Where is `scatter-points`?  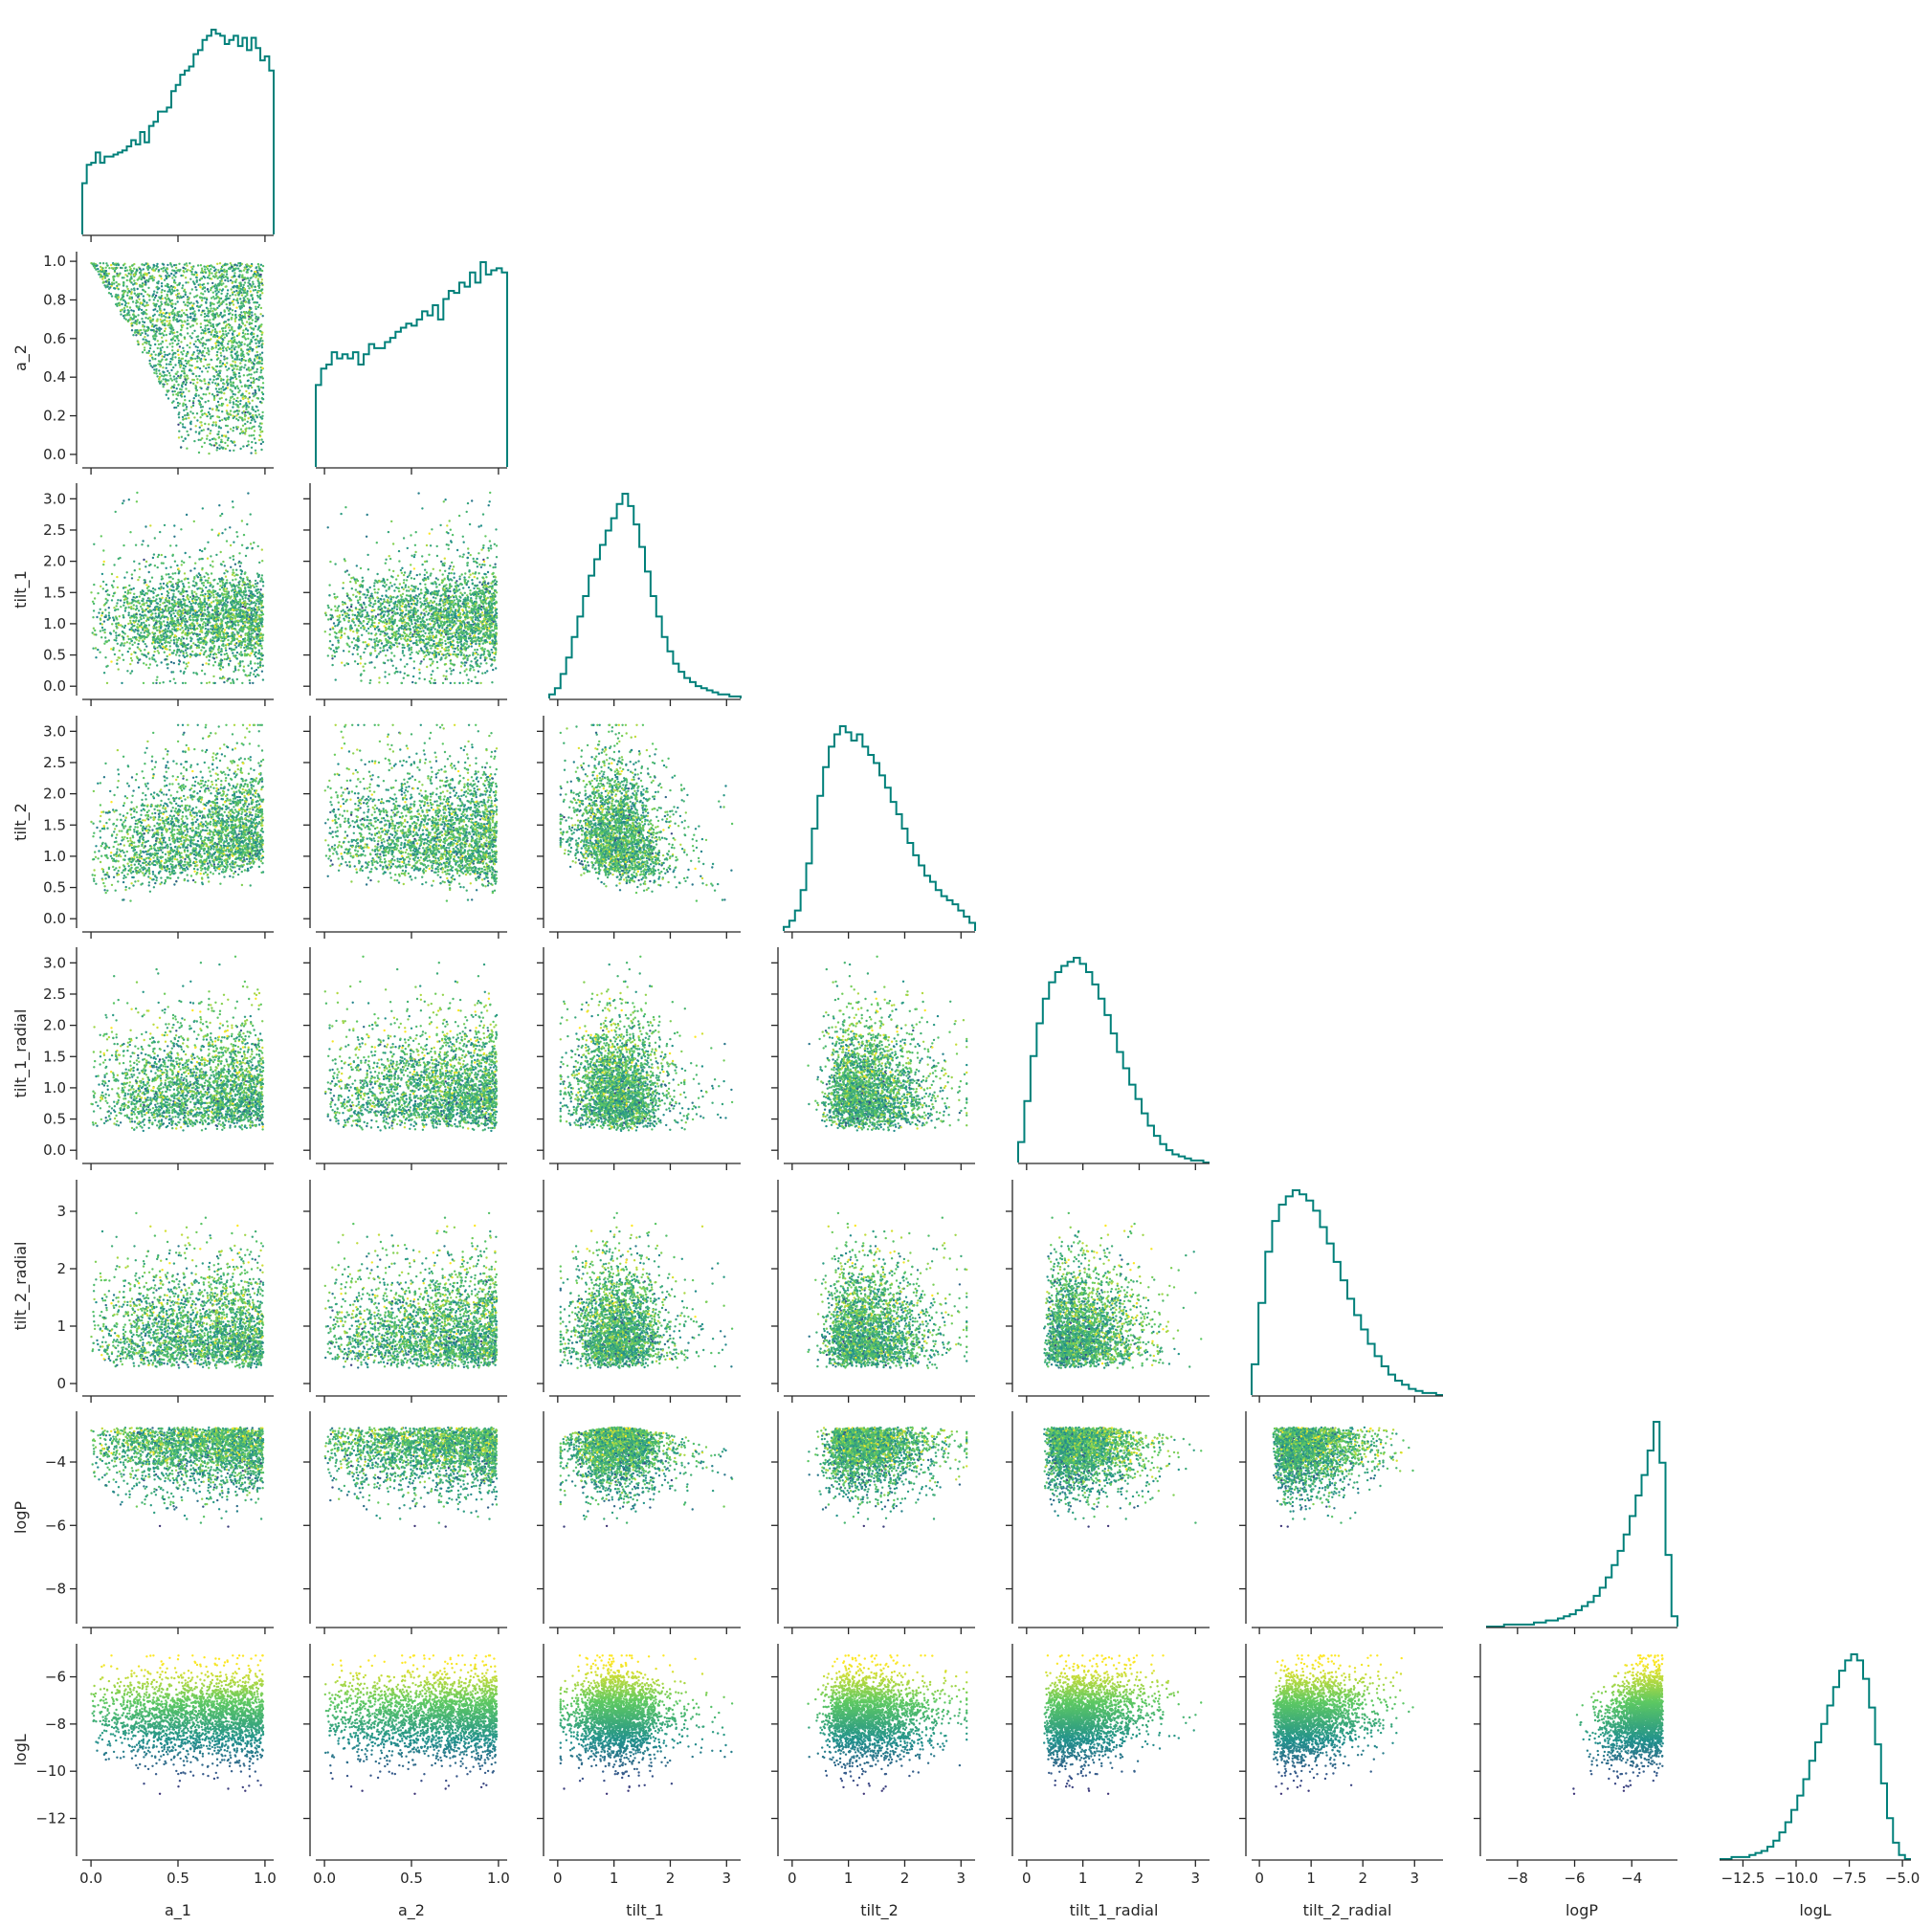 scatter-points is located at coordinates (177, 358).